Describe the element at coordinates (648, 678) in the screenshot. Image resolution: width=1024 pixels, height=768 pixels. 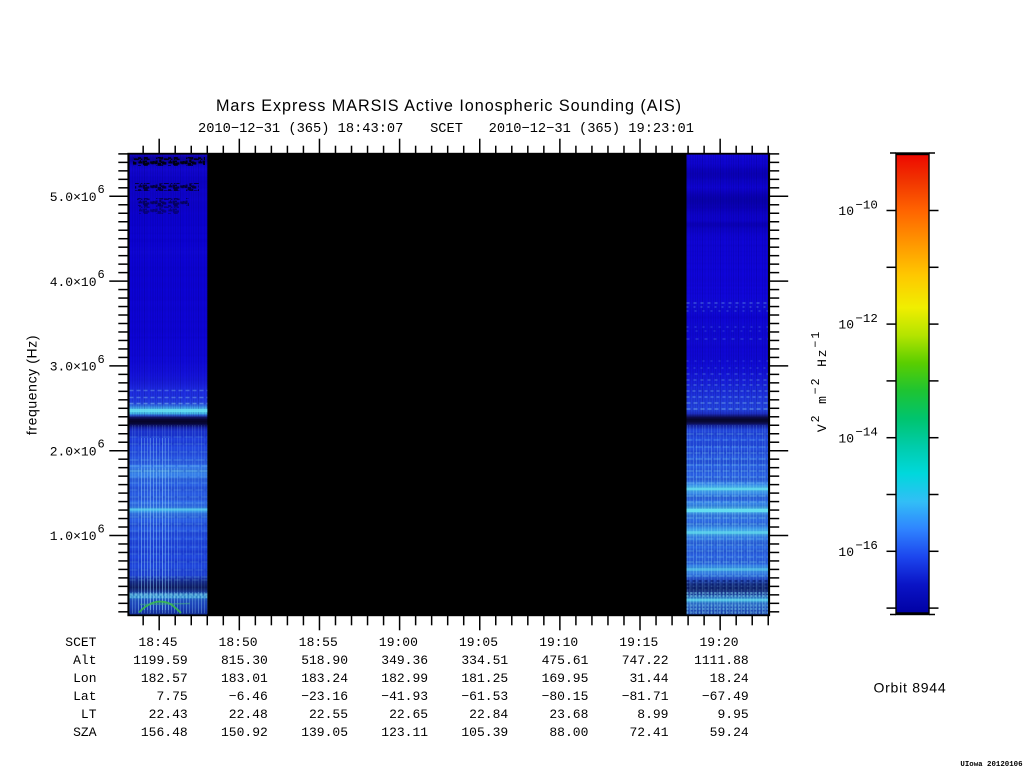
I see `svg-text: 31.44` at that location.